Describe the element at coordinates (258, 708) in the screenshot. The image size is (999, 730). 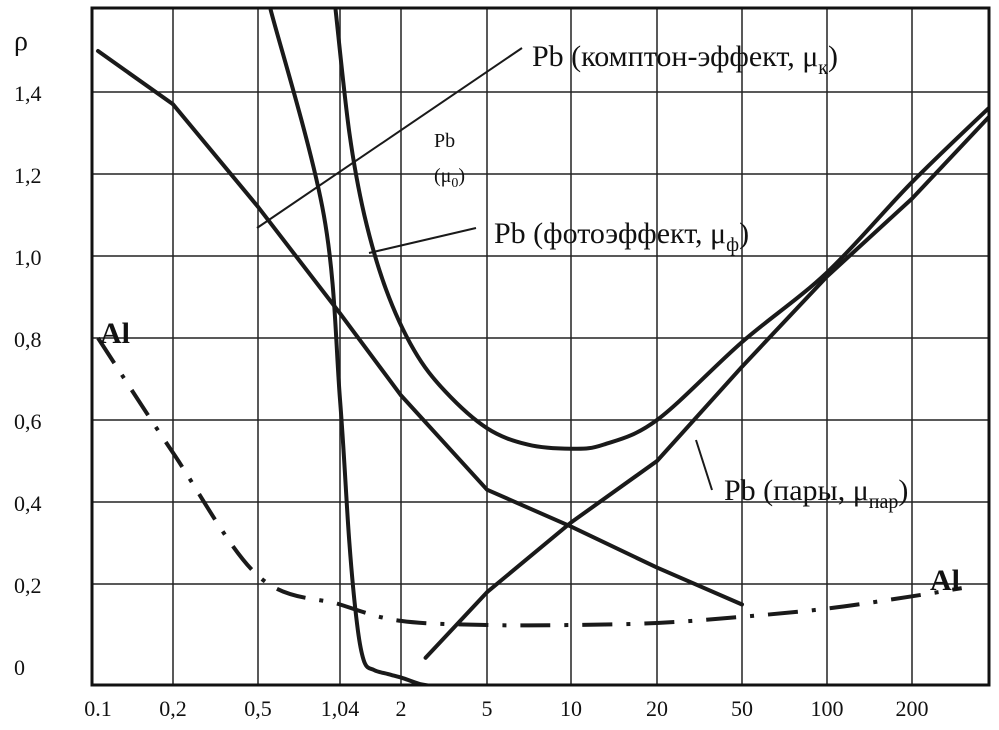
I see `x-tick-label: 0,5` at that location.